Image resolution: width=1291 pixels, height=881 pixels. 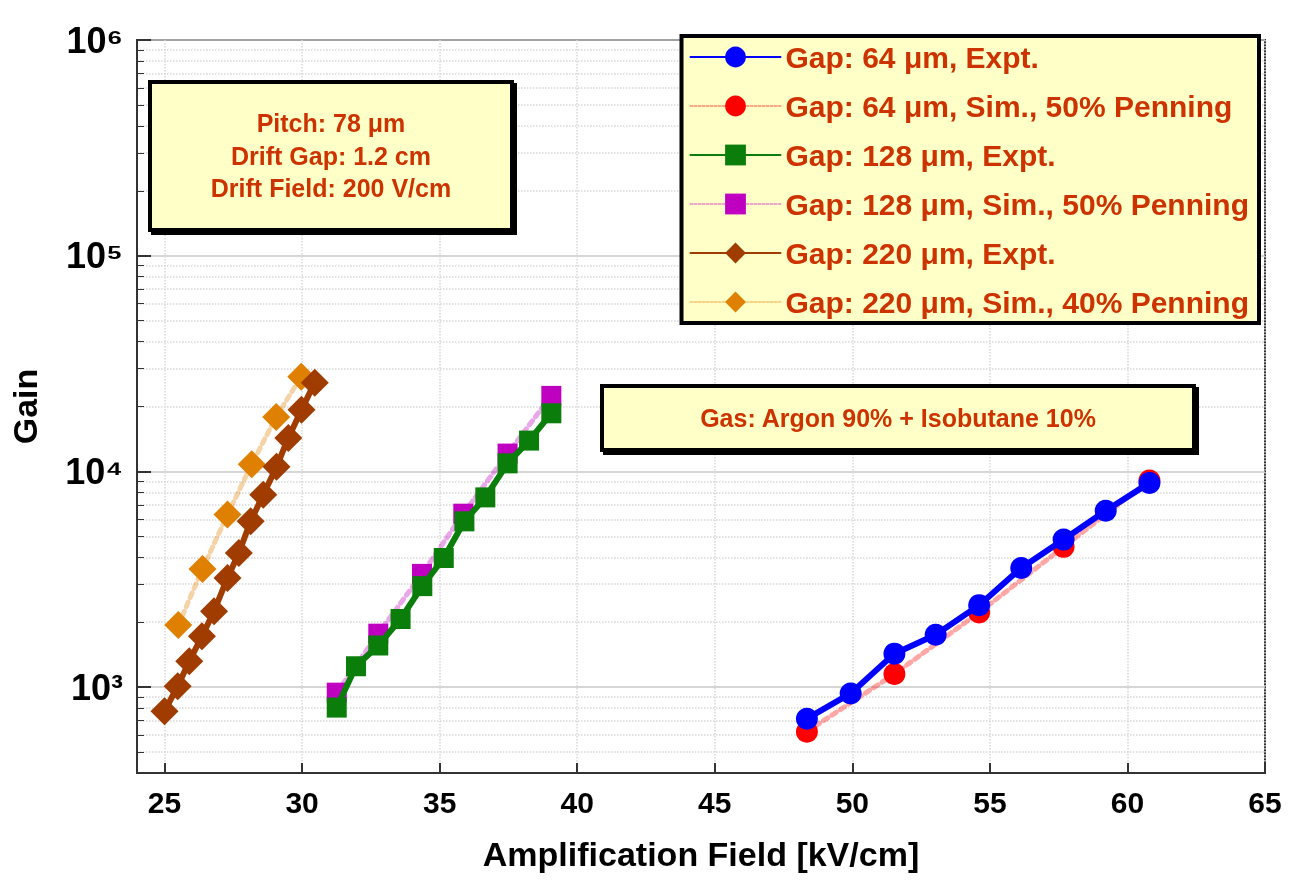 What do you see at coordinates (331, 156) in the screenshot?
I see `note-box: Pitch: 78 μm Drift Gap: 1.2 cm Drift Field: 200 V/cm` at bounding box center [331, 156].